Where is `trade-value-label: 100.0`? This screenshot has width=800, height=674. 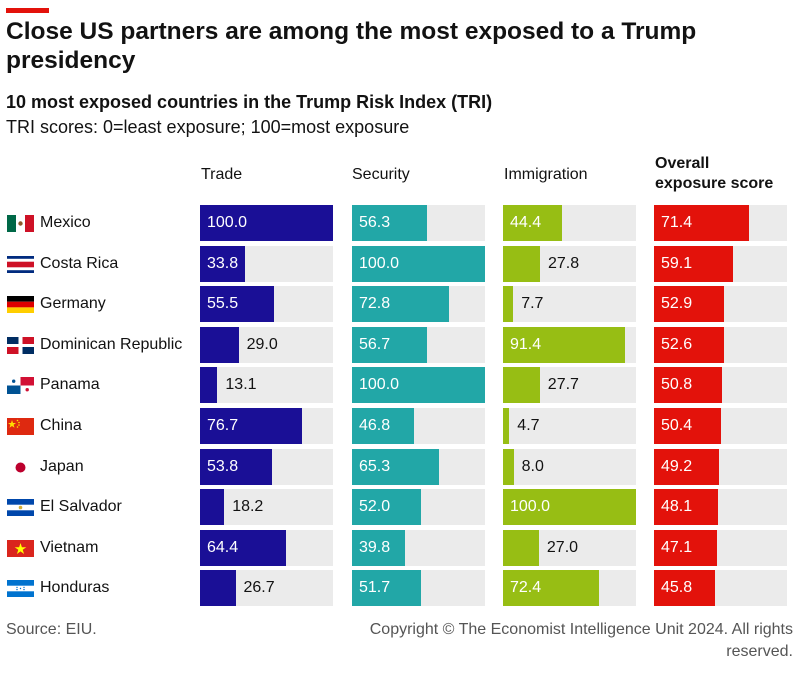 trade-value-label: 100.0 is located at coordinates (227, 222).